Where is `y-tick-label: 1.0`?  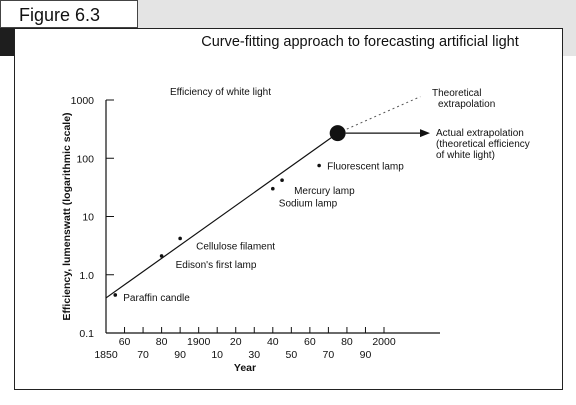 y-tick-label: 1.0 is located at coordinates (86, 276).